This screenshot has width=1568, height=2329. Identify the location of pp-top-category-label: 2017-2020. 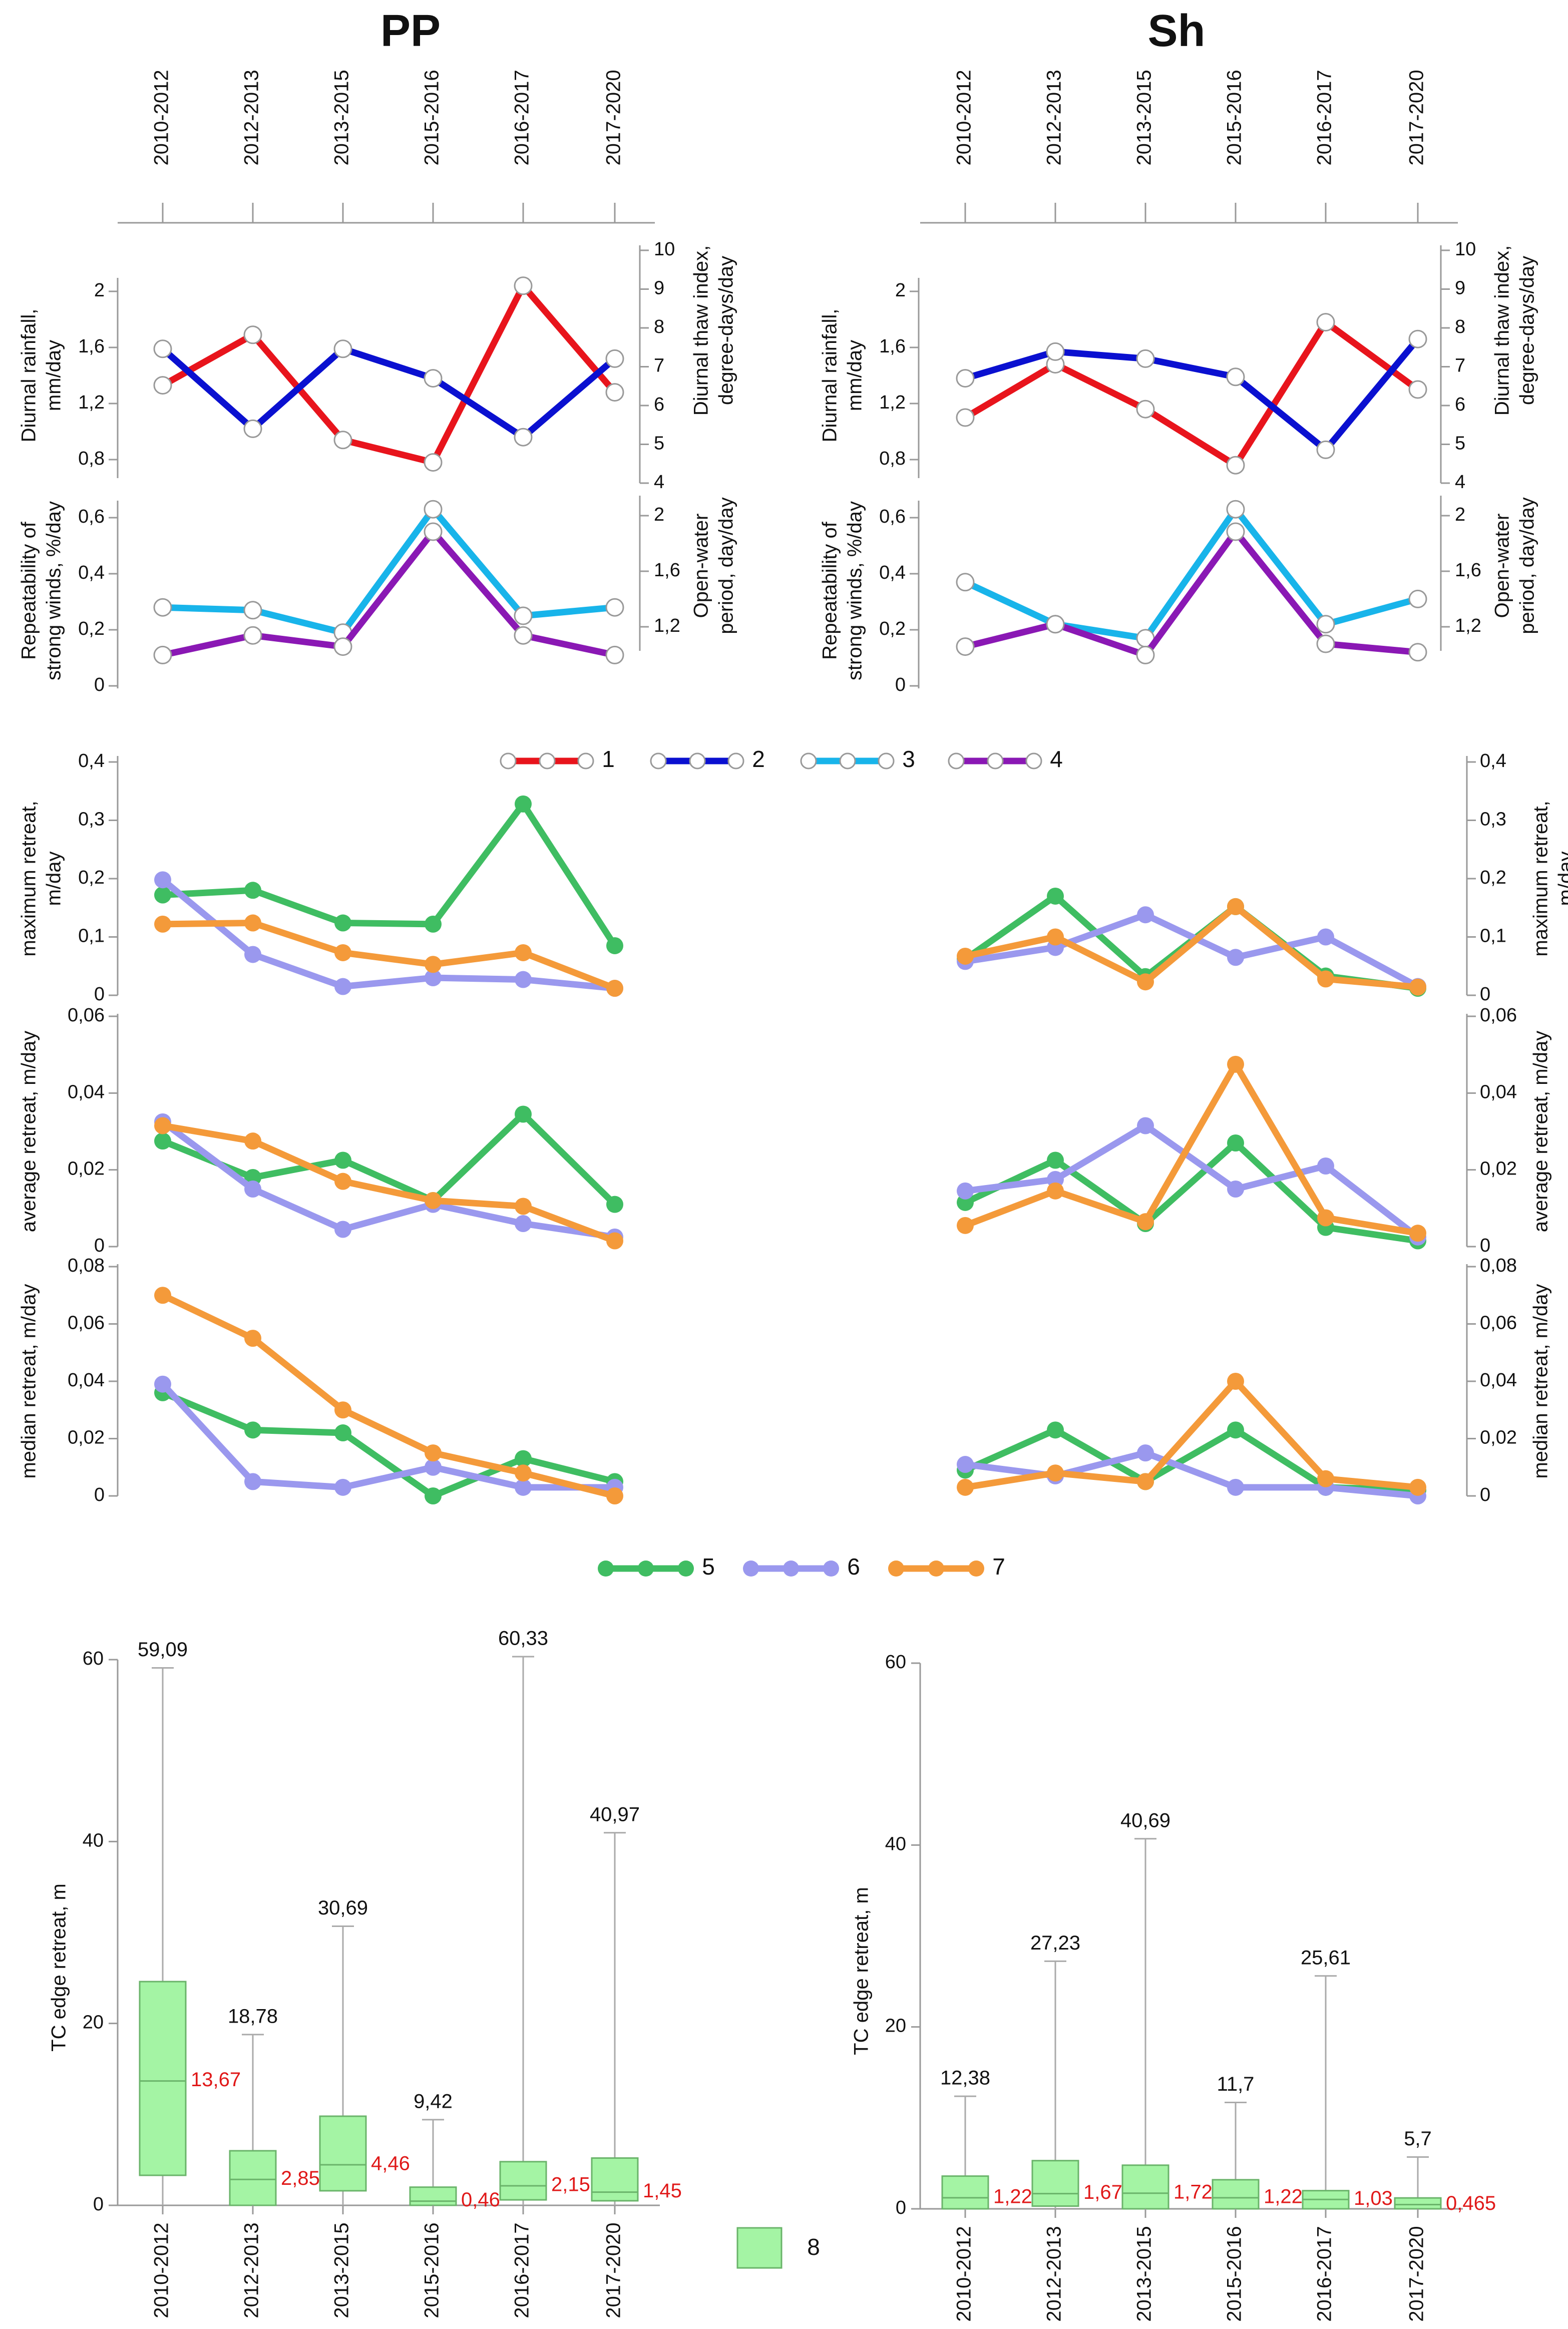
(614, 117).